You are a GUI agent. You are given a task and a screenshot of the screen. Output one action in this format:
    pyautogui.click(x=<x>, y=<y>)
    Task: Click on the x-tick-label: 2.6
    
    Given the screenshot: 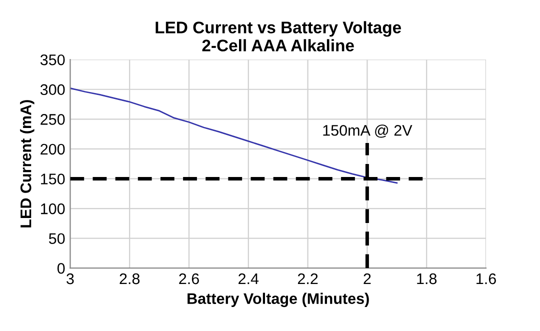 What is the action you would take?
    pyautogui.click(x=189, y=278)
    